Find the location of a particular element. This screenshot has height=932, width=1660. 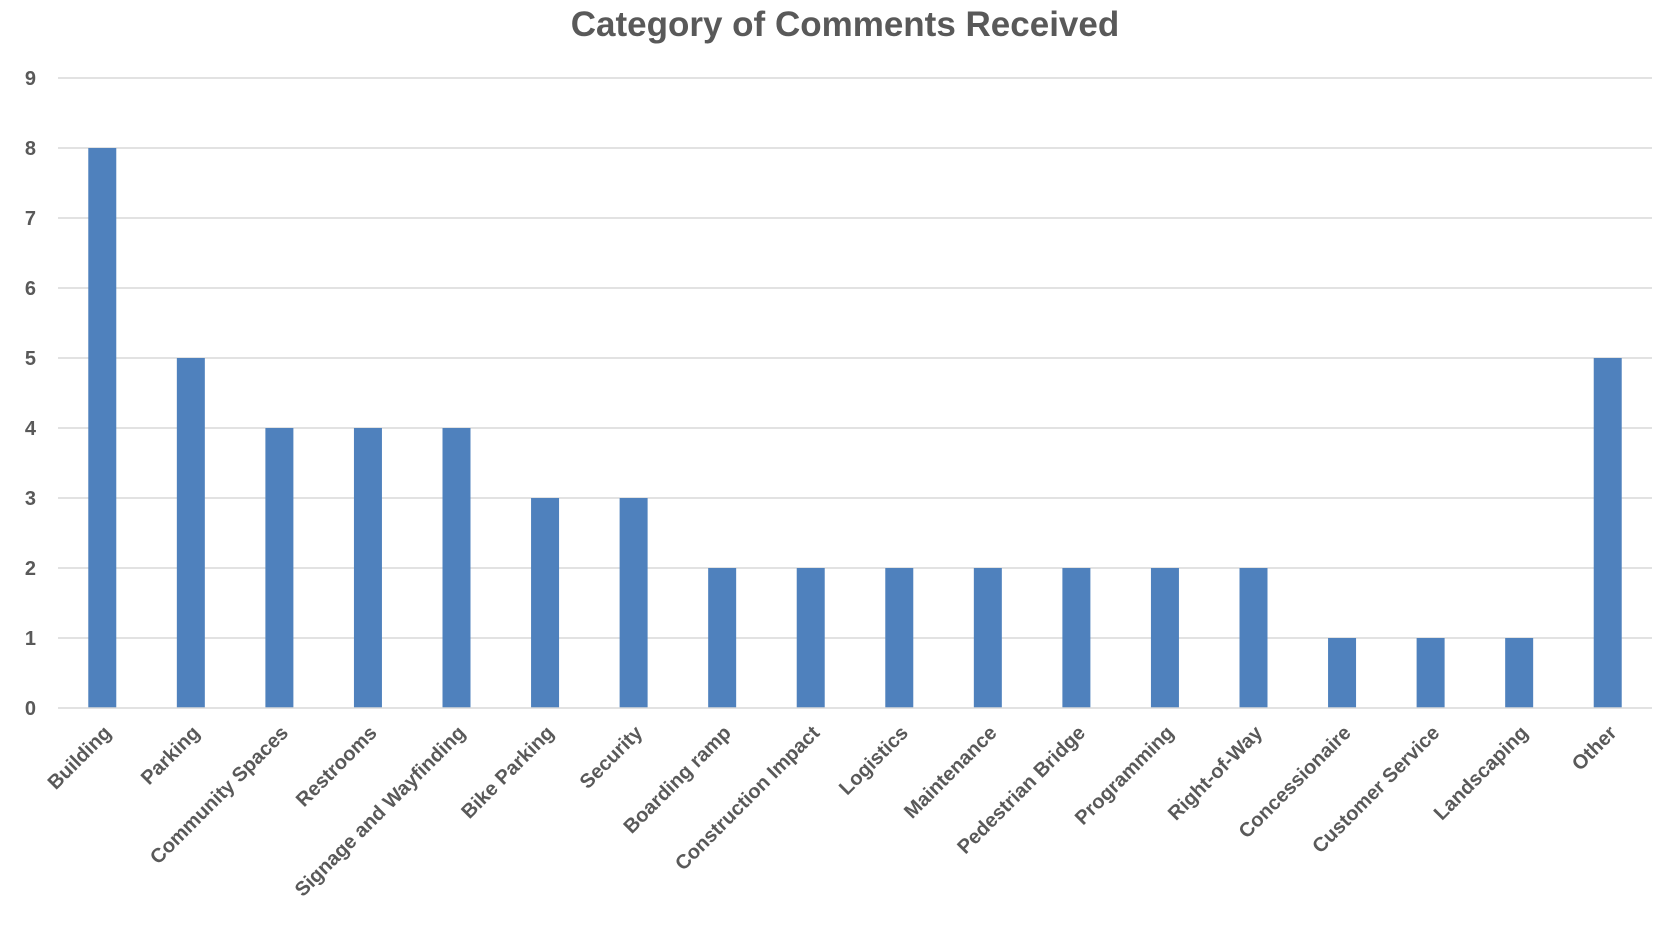

bar-parking is located at coordinates (190, 533).